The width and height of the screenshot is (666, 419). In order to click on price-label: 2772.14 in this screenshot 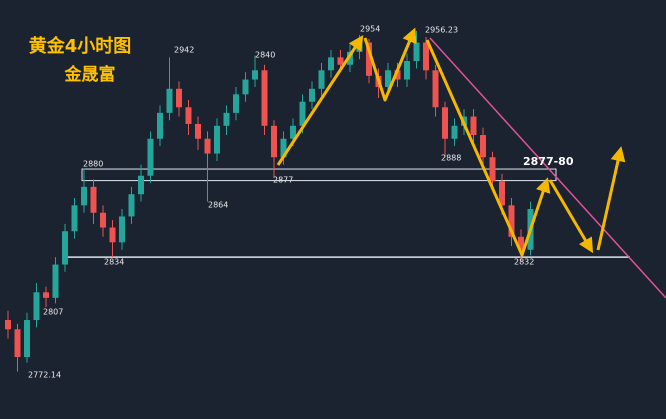, I will do `click(44, 375)`.